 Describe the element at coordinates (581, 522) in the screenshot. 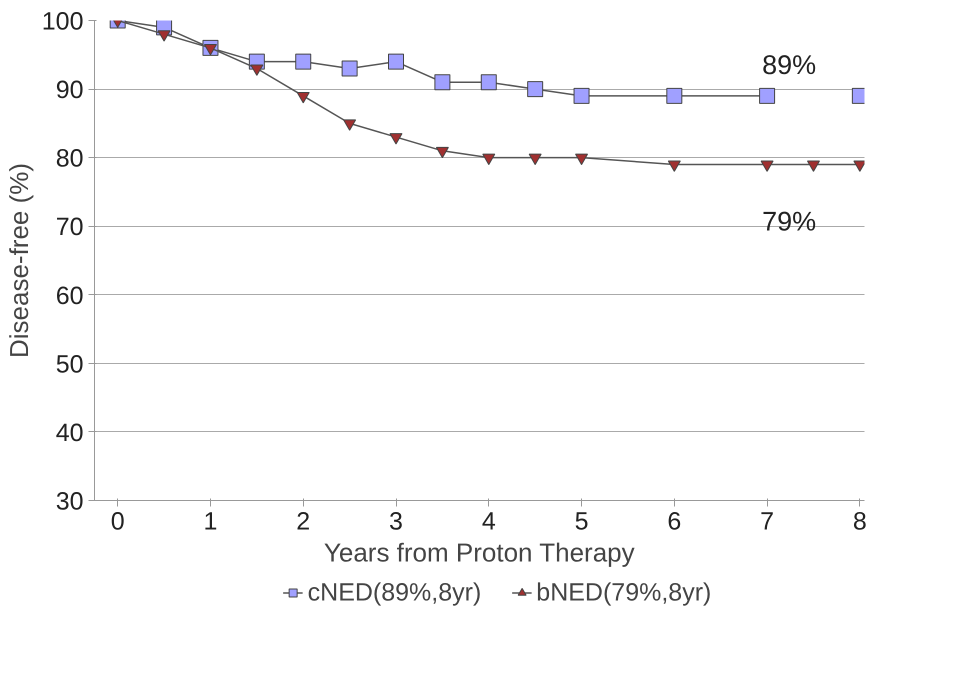

I see `x-tick-label: 5` at that location.